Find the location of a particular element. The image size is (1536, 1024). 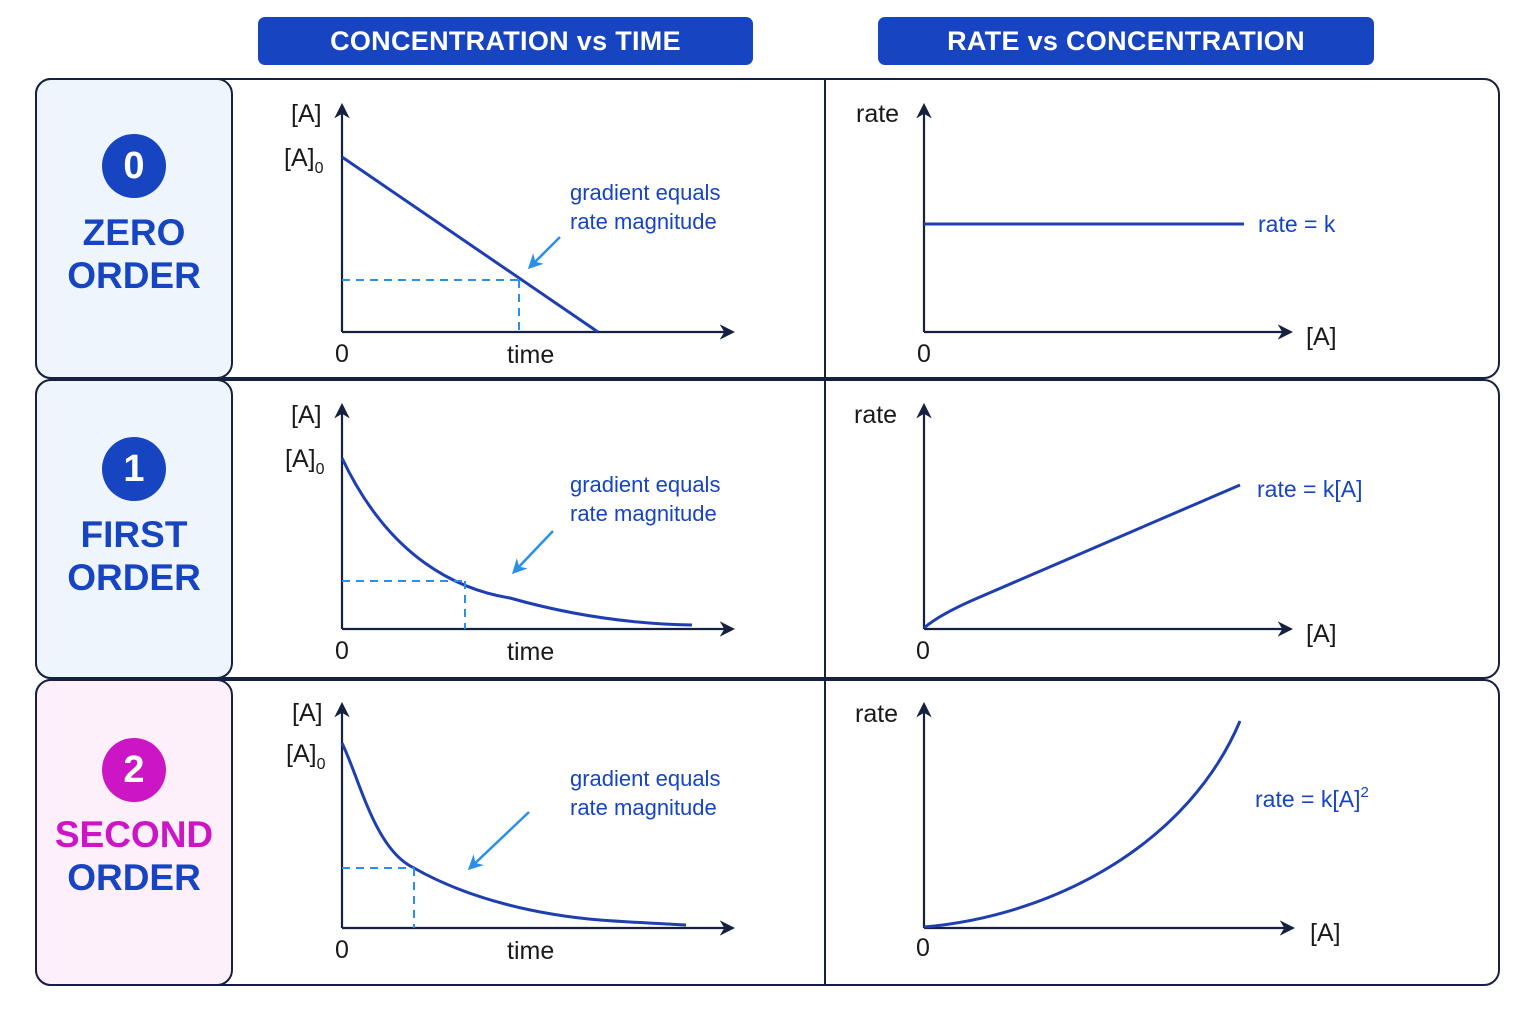

order-name-first-line1: FIRST is located at coordinates (134, 534).